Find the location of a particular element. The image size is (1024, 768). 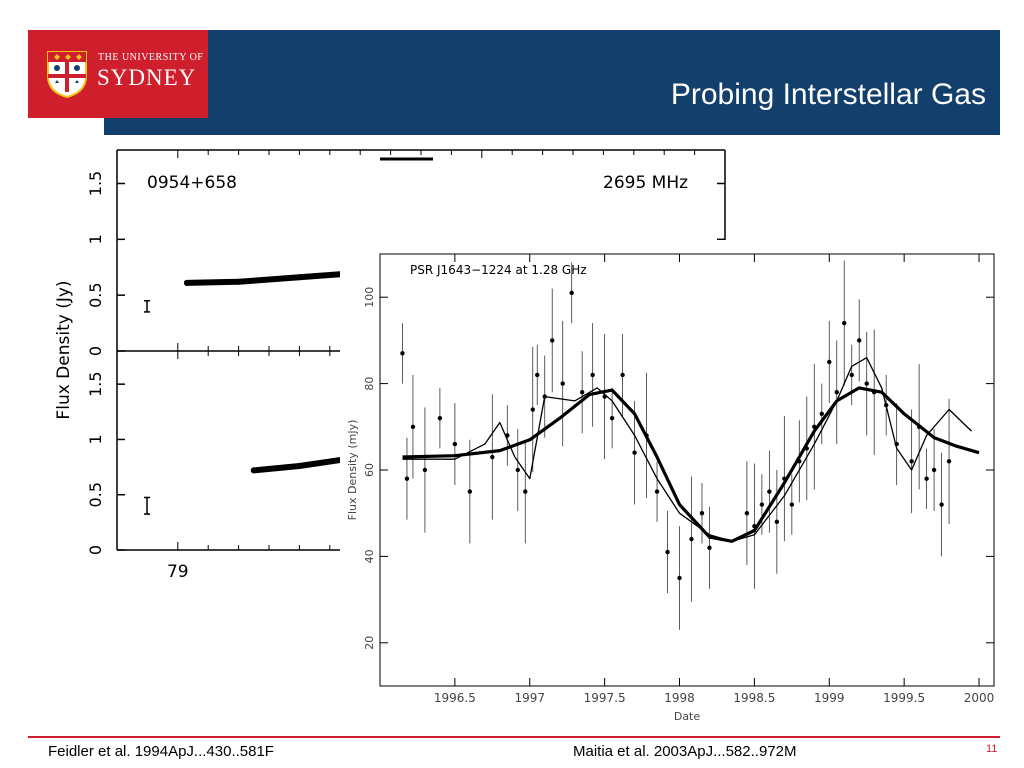

right-y-tick-label: 100 is located at coordinates (369, 297).